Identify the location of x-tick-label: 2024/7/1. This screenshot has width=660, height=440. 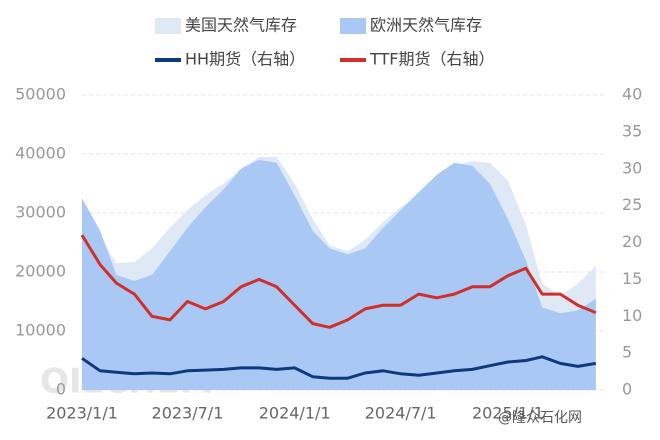
(401, 413).